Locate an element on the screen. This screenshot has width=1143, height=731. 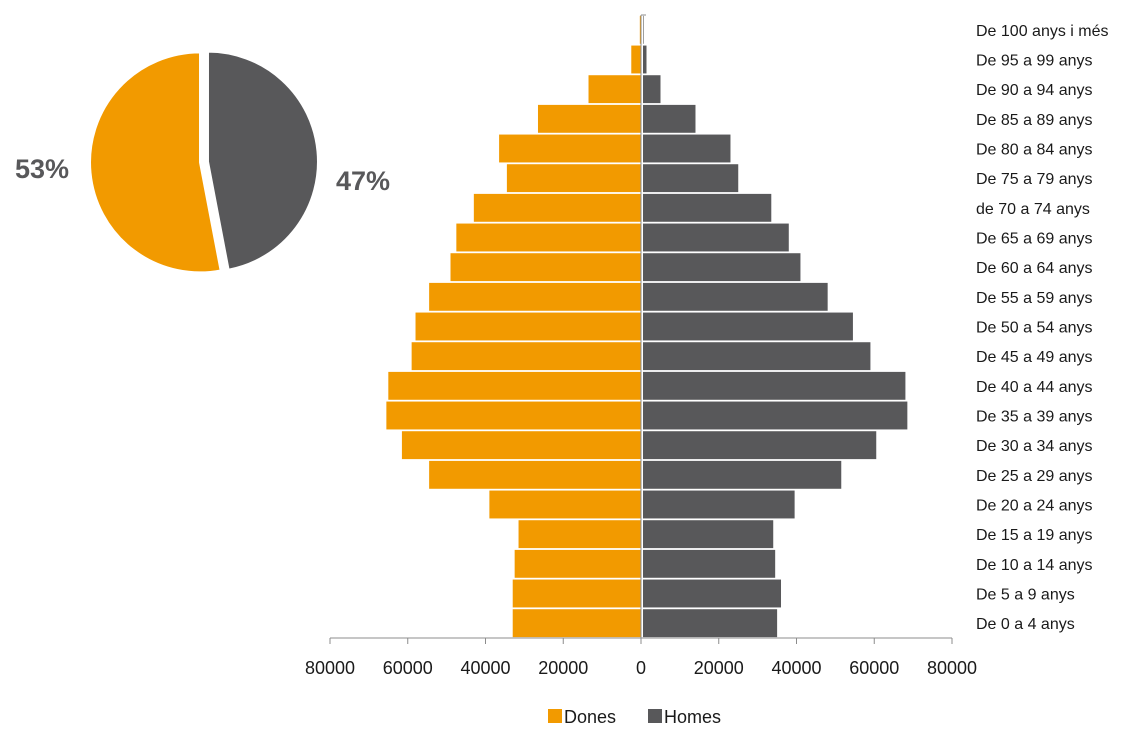
legend-label-dones: Dones is located at coordinates (590, 716).